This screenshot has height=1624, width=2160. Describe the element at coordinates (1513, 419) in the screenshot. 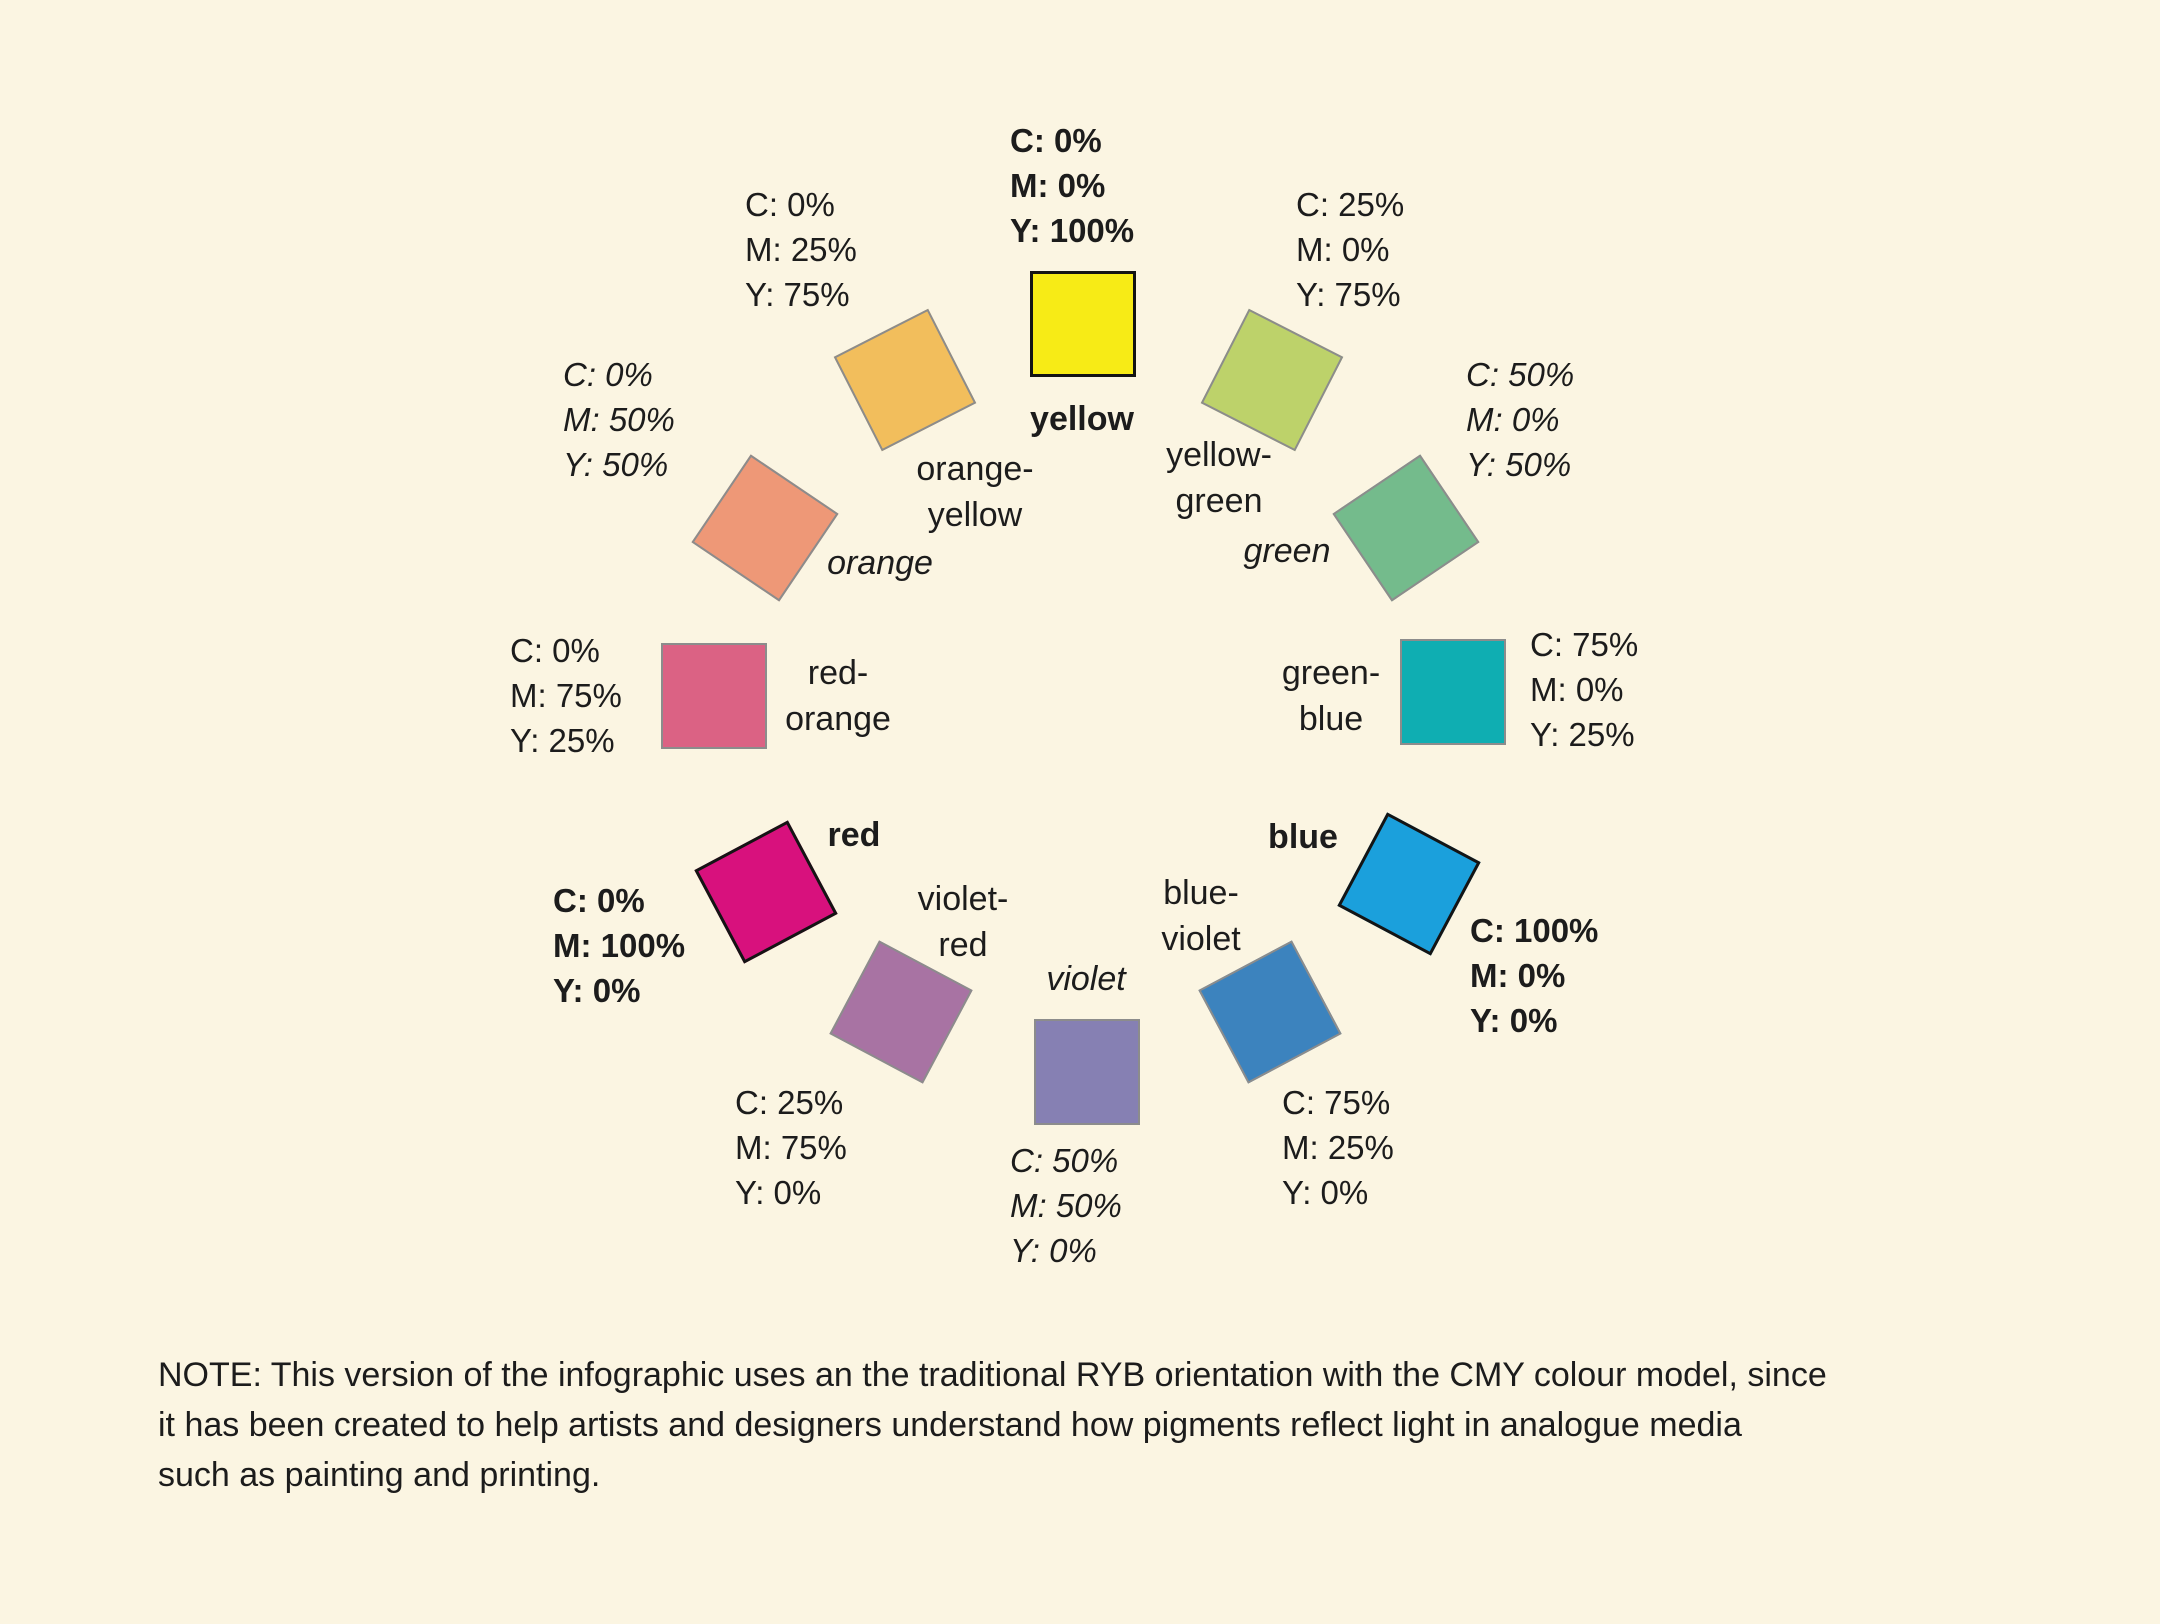

I see `green-cmy-line: M: 0%` at that location.